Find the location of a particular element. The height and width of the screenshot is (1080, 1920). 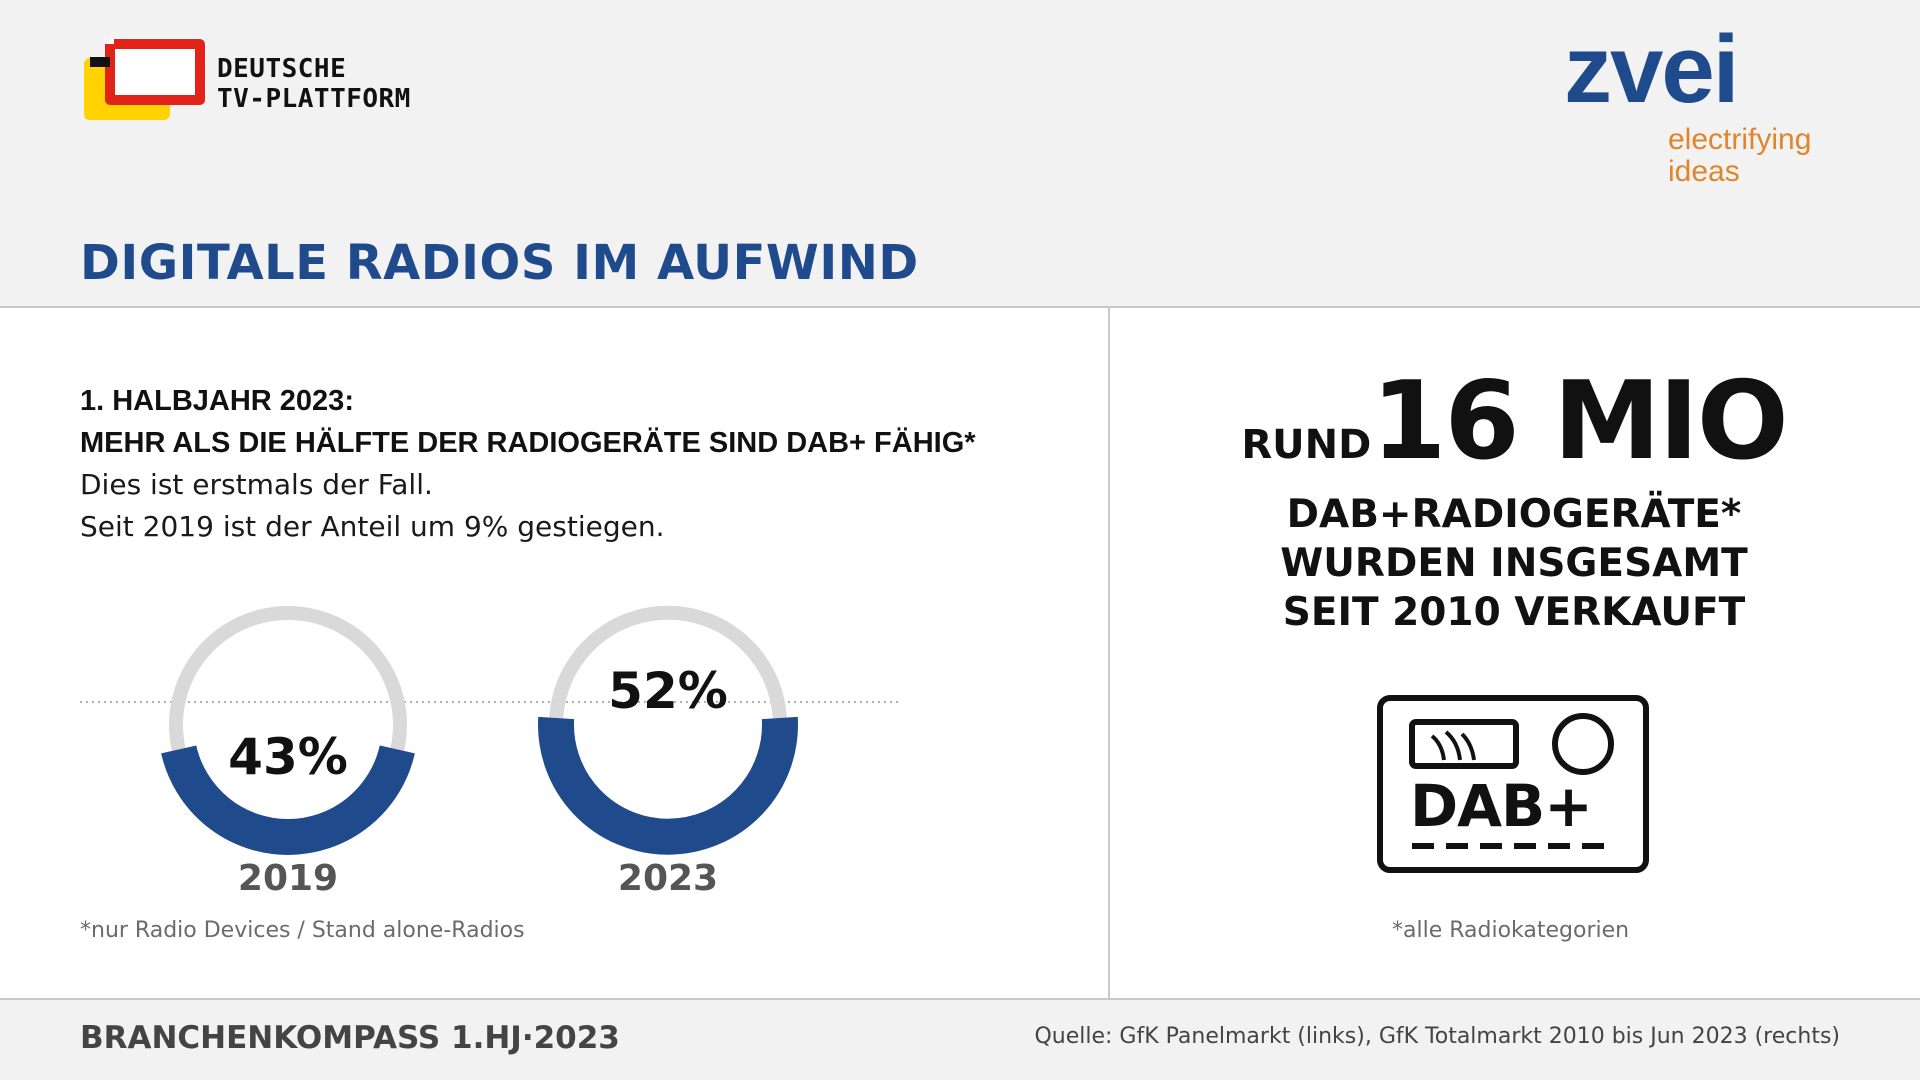

vertical-divider is located at coordinates (1109, 653).